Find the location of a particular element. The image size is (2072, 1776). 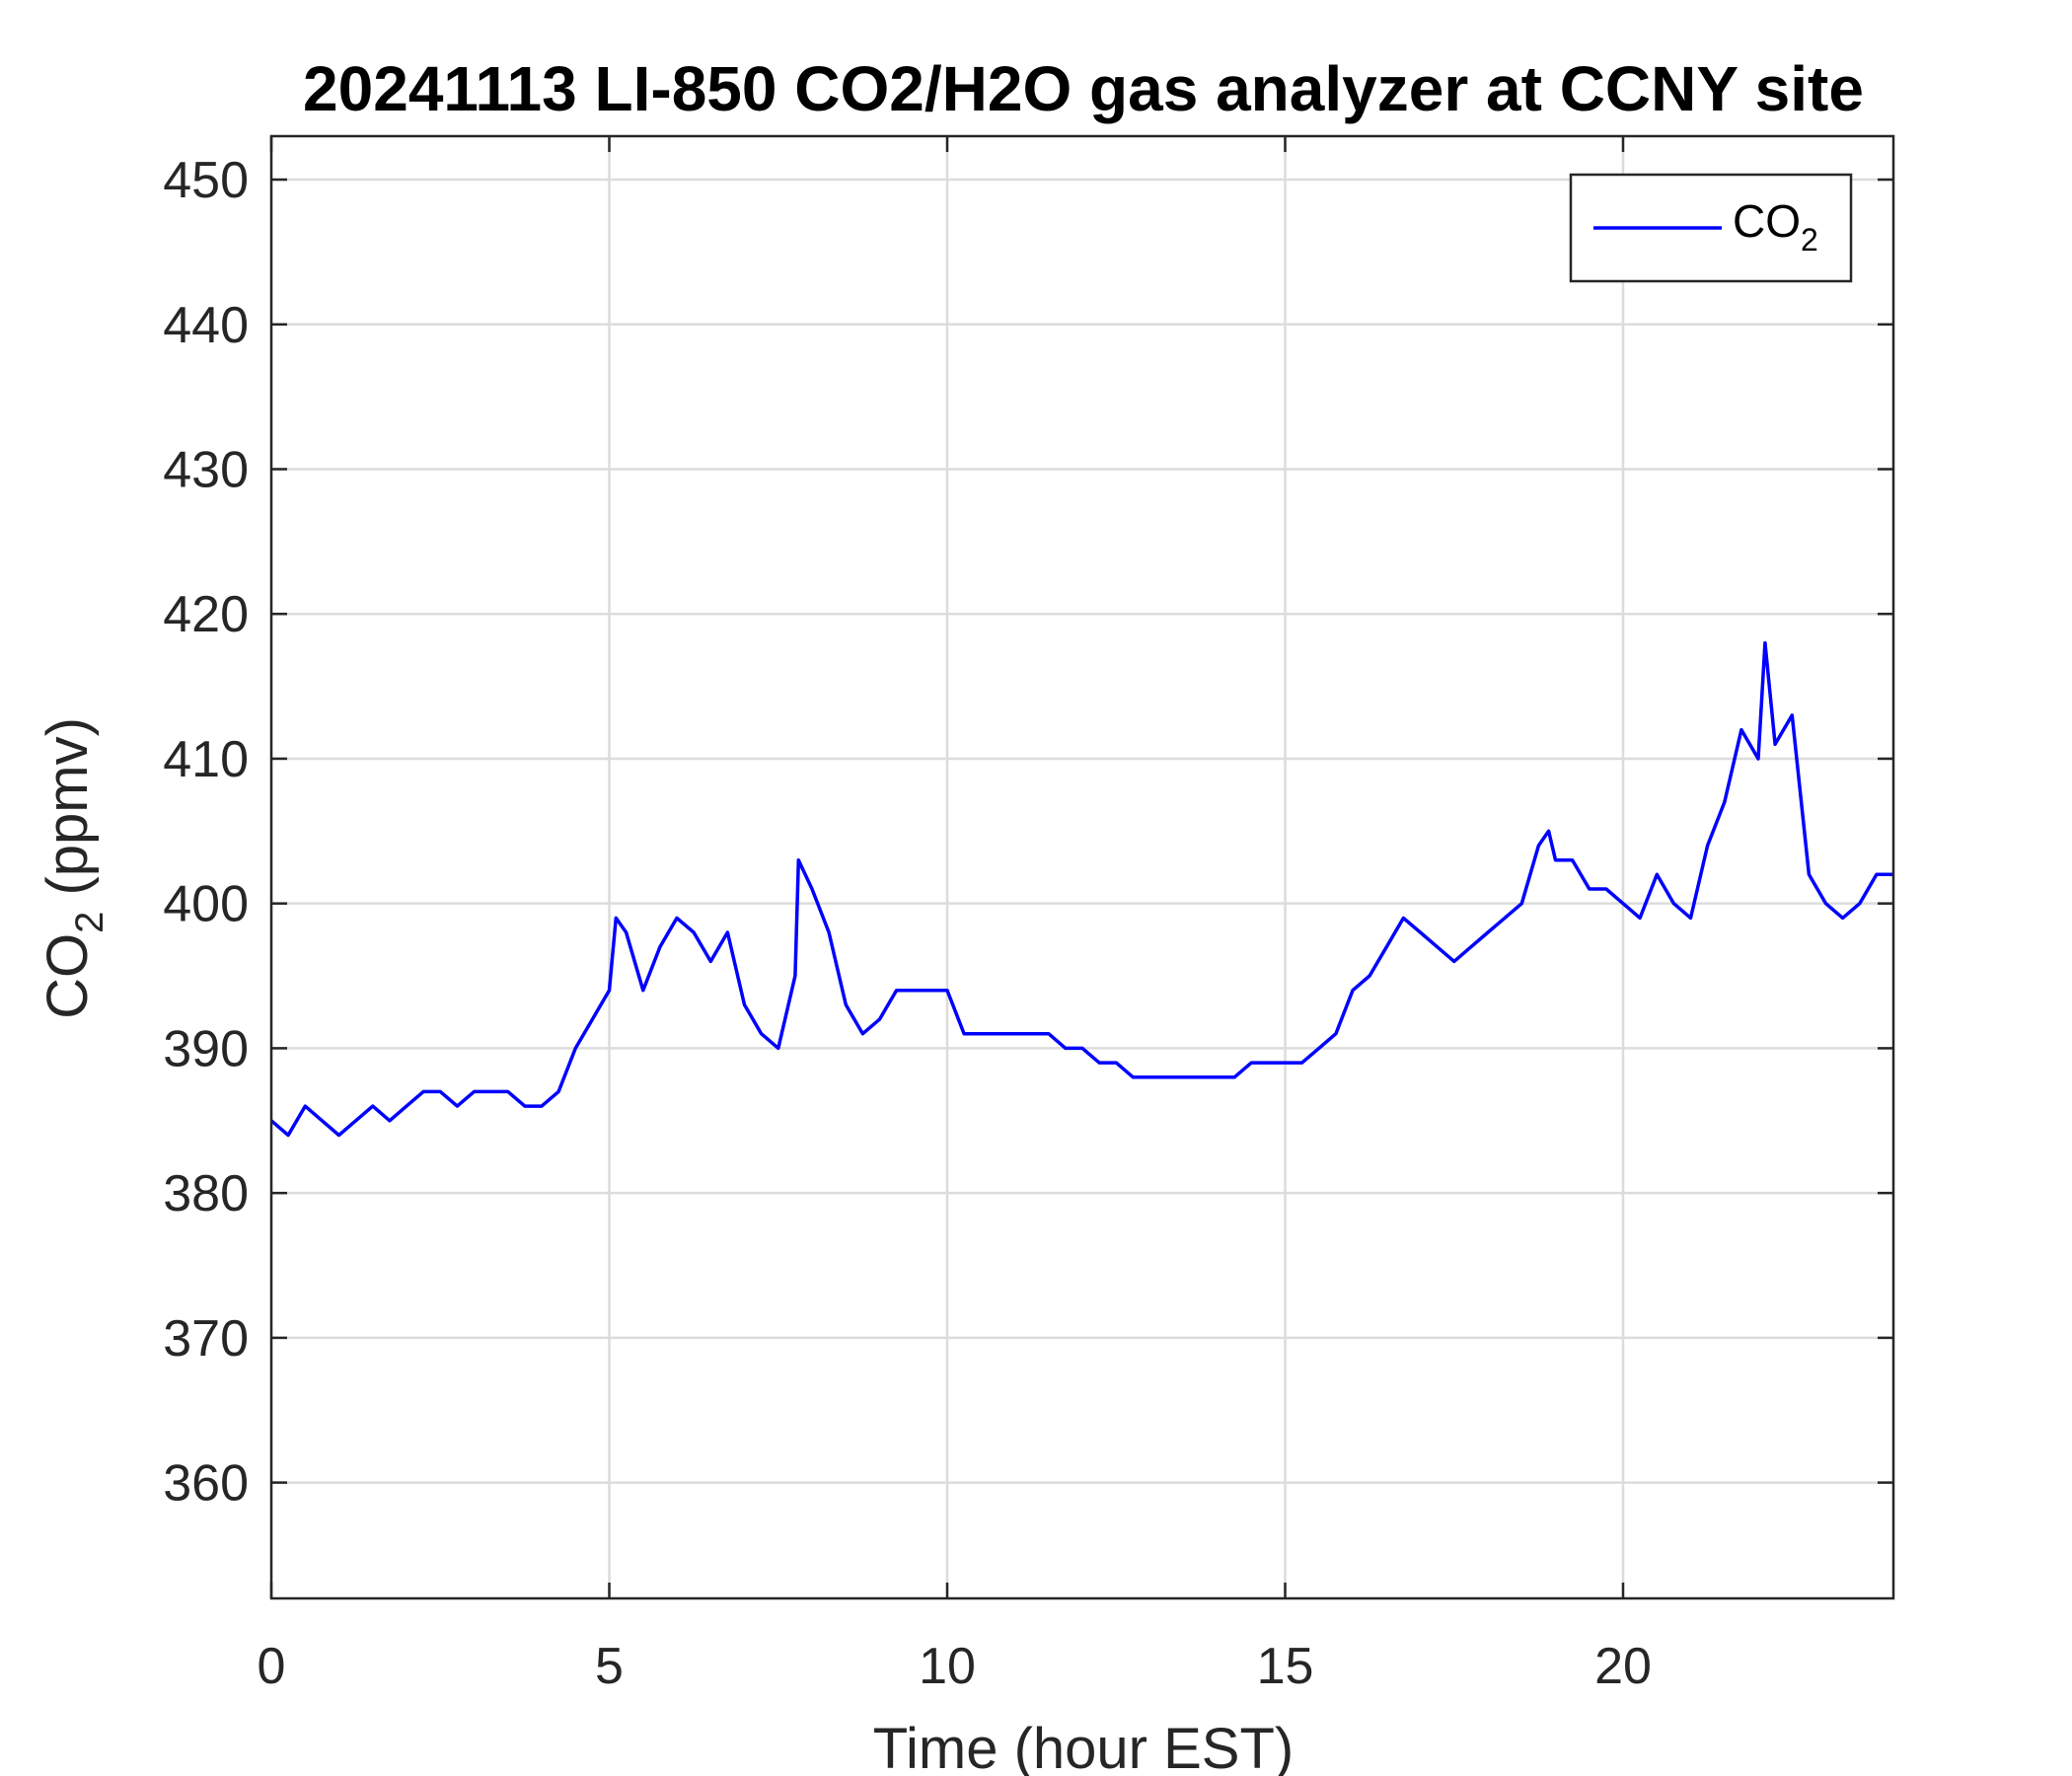

x-axis-label: Time (hour EST) is located at coordinates (1083, 1747).